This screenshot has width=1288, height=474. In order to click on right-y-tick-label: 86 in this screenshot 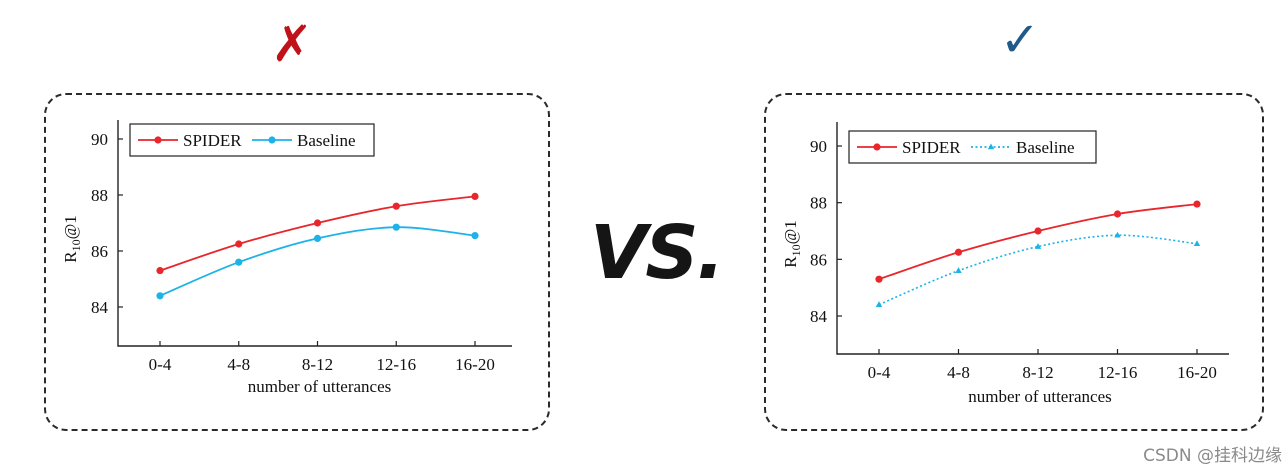, I will do `click(818, 259)`.